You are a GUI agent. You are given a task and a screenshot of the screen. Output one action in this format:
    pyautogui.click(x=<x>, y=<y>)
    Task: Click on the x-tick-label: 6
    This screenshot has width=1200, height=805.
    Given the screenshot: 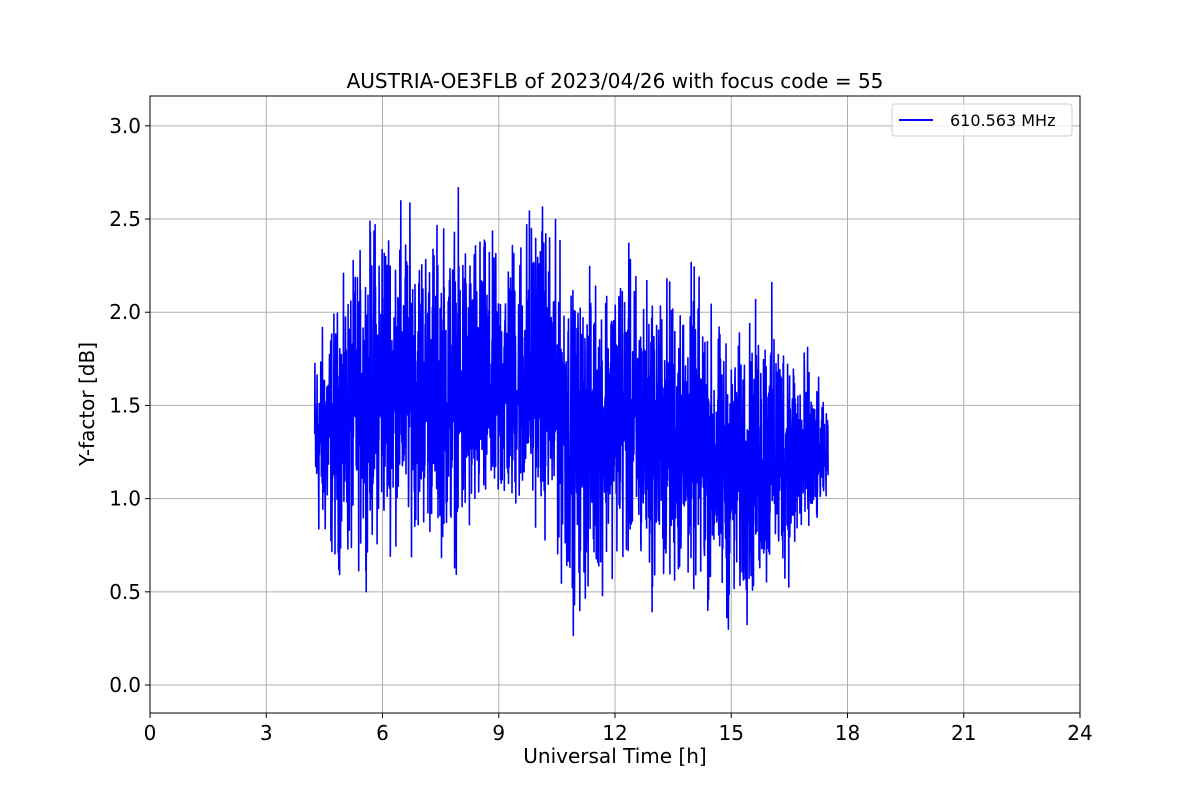 What is the action you would take?
    pyautogui.click(x=382, y=733)
    